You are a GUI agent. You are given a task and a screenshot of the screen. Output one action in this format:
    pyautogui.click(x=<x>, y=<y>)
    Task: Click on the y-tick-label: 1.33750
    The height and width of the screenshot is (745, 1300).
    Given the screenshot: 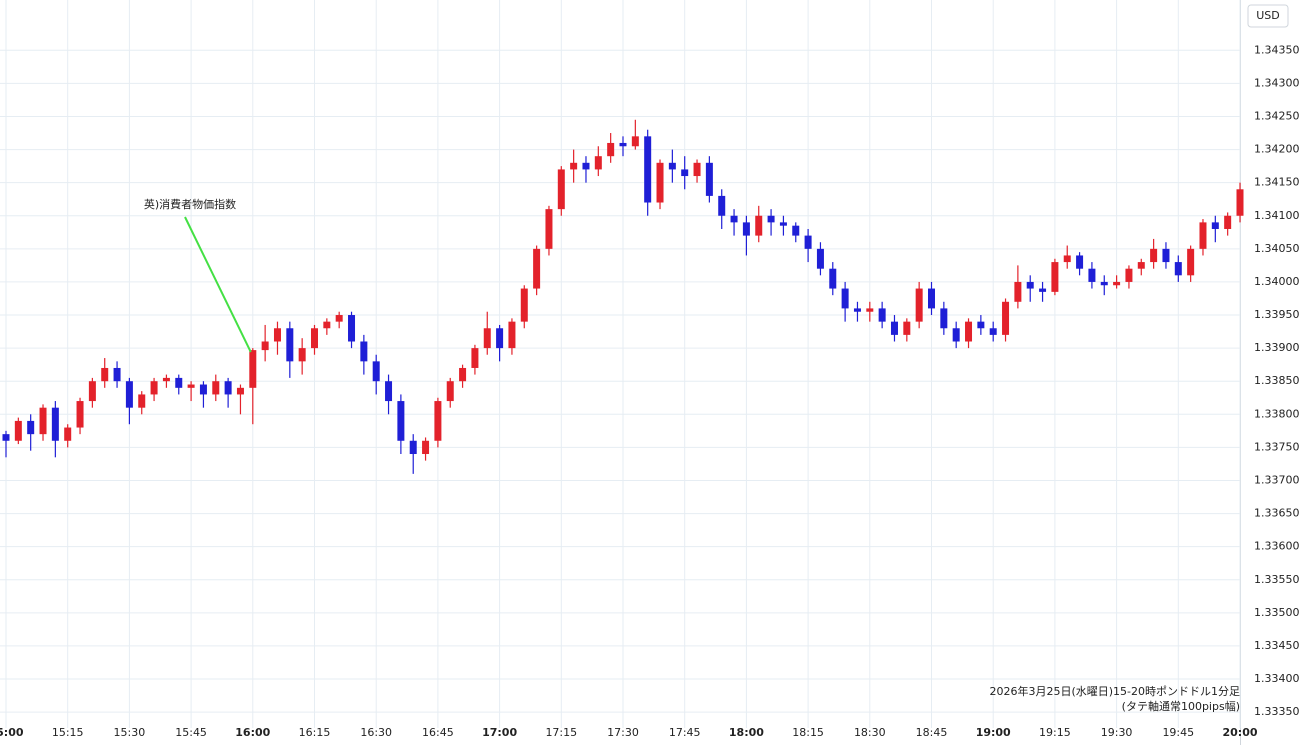 What is the action you would take?
    pyautogui.click(x=1277, y=446)
    